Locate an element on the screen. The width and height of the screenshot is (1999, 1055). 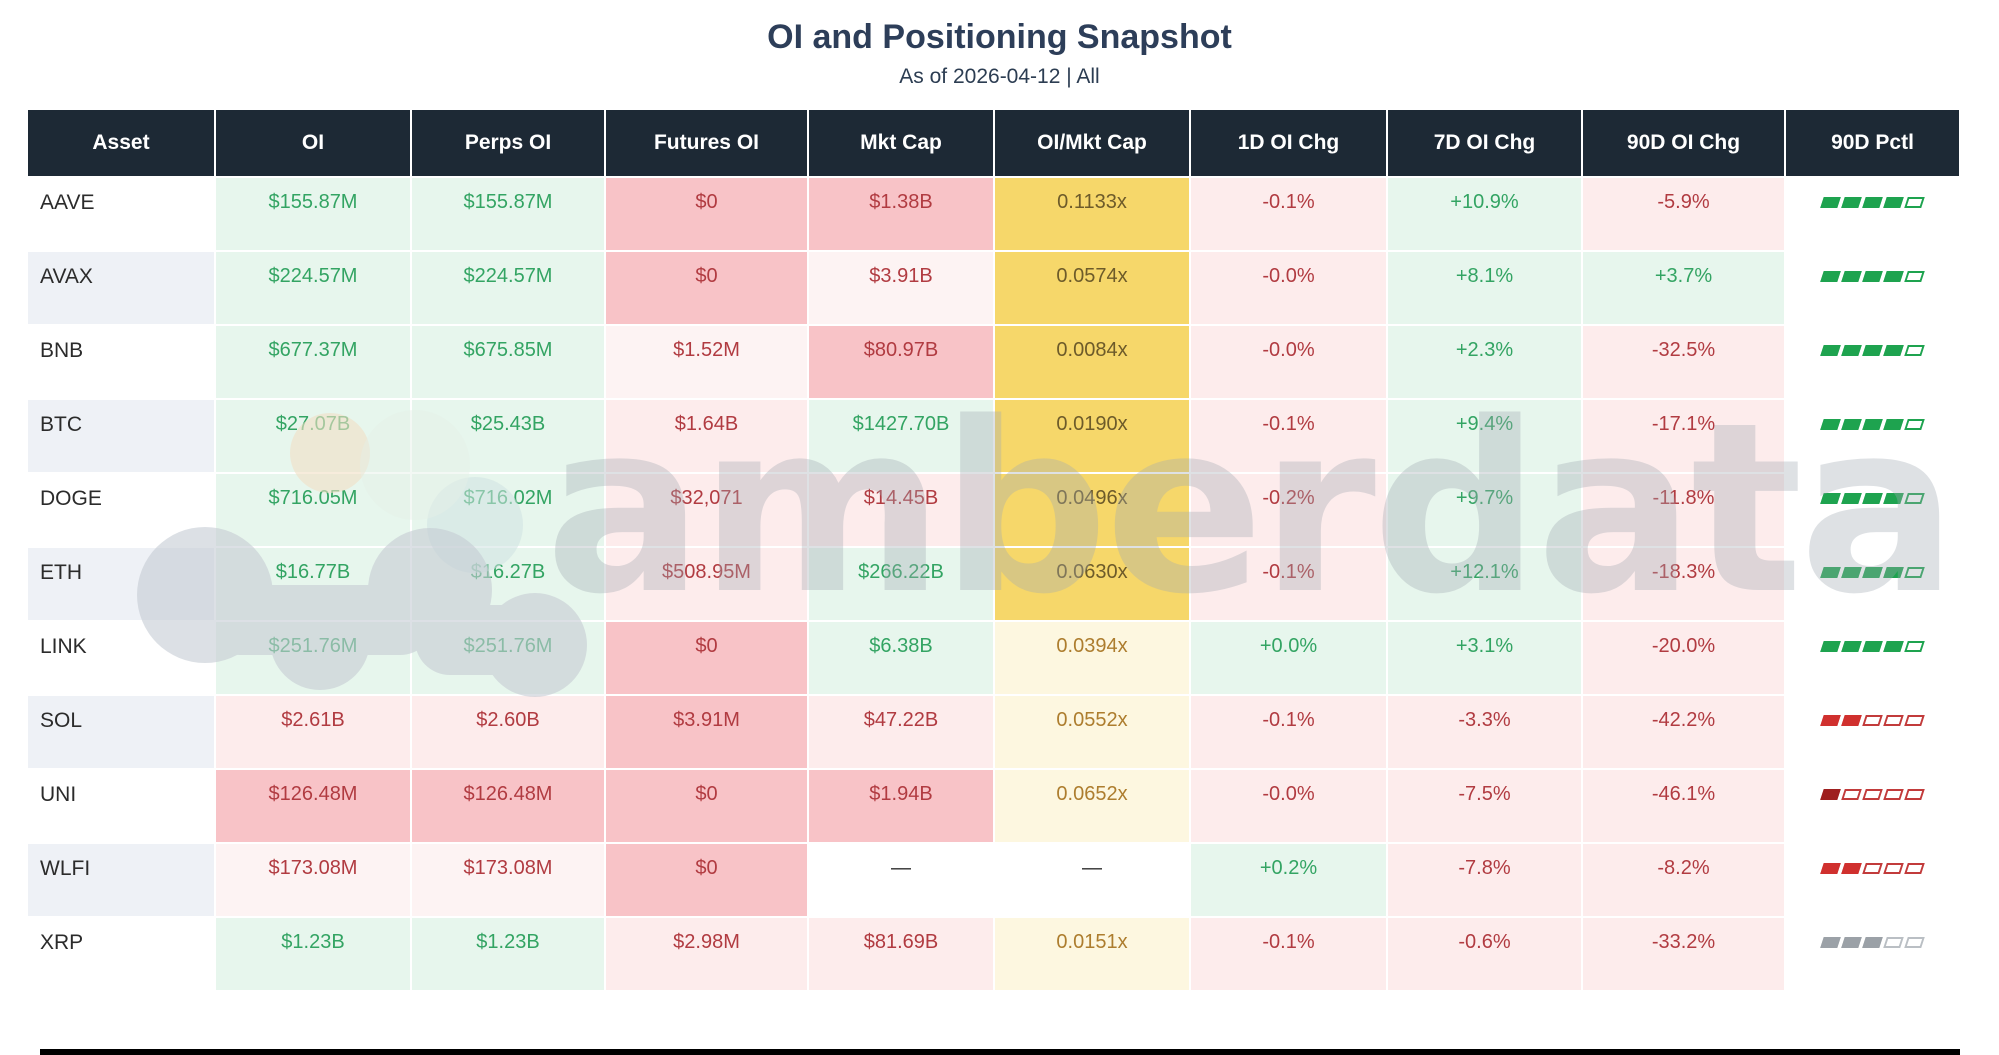
cell-oi: $716.05M is located at coordinates (313, 510).